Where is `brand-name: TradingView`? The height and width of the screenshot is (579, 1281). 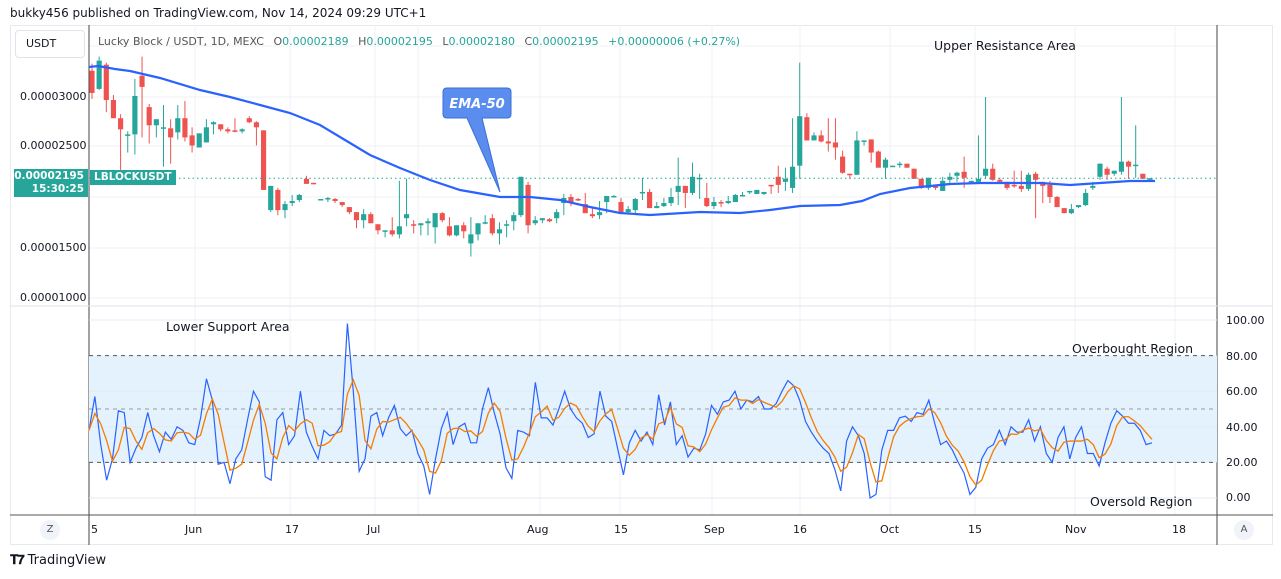
brand-name: TradingView is located at coordinates (67, 560).